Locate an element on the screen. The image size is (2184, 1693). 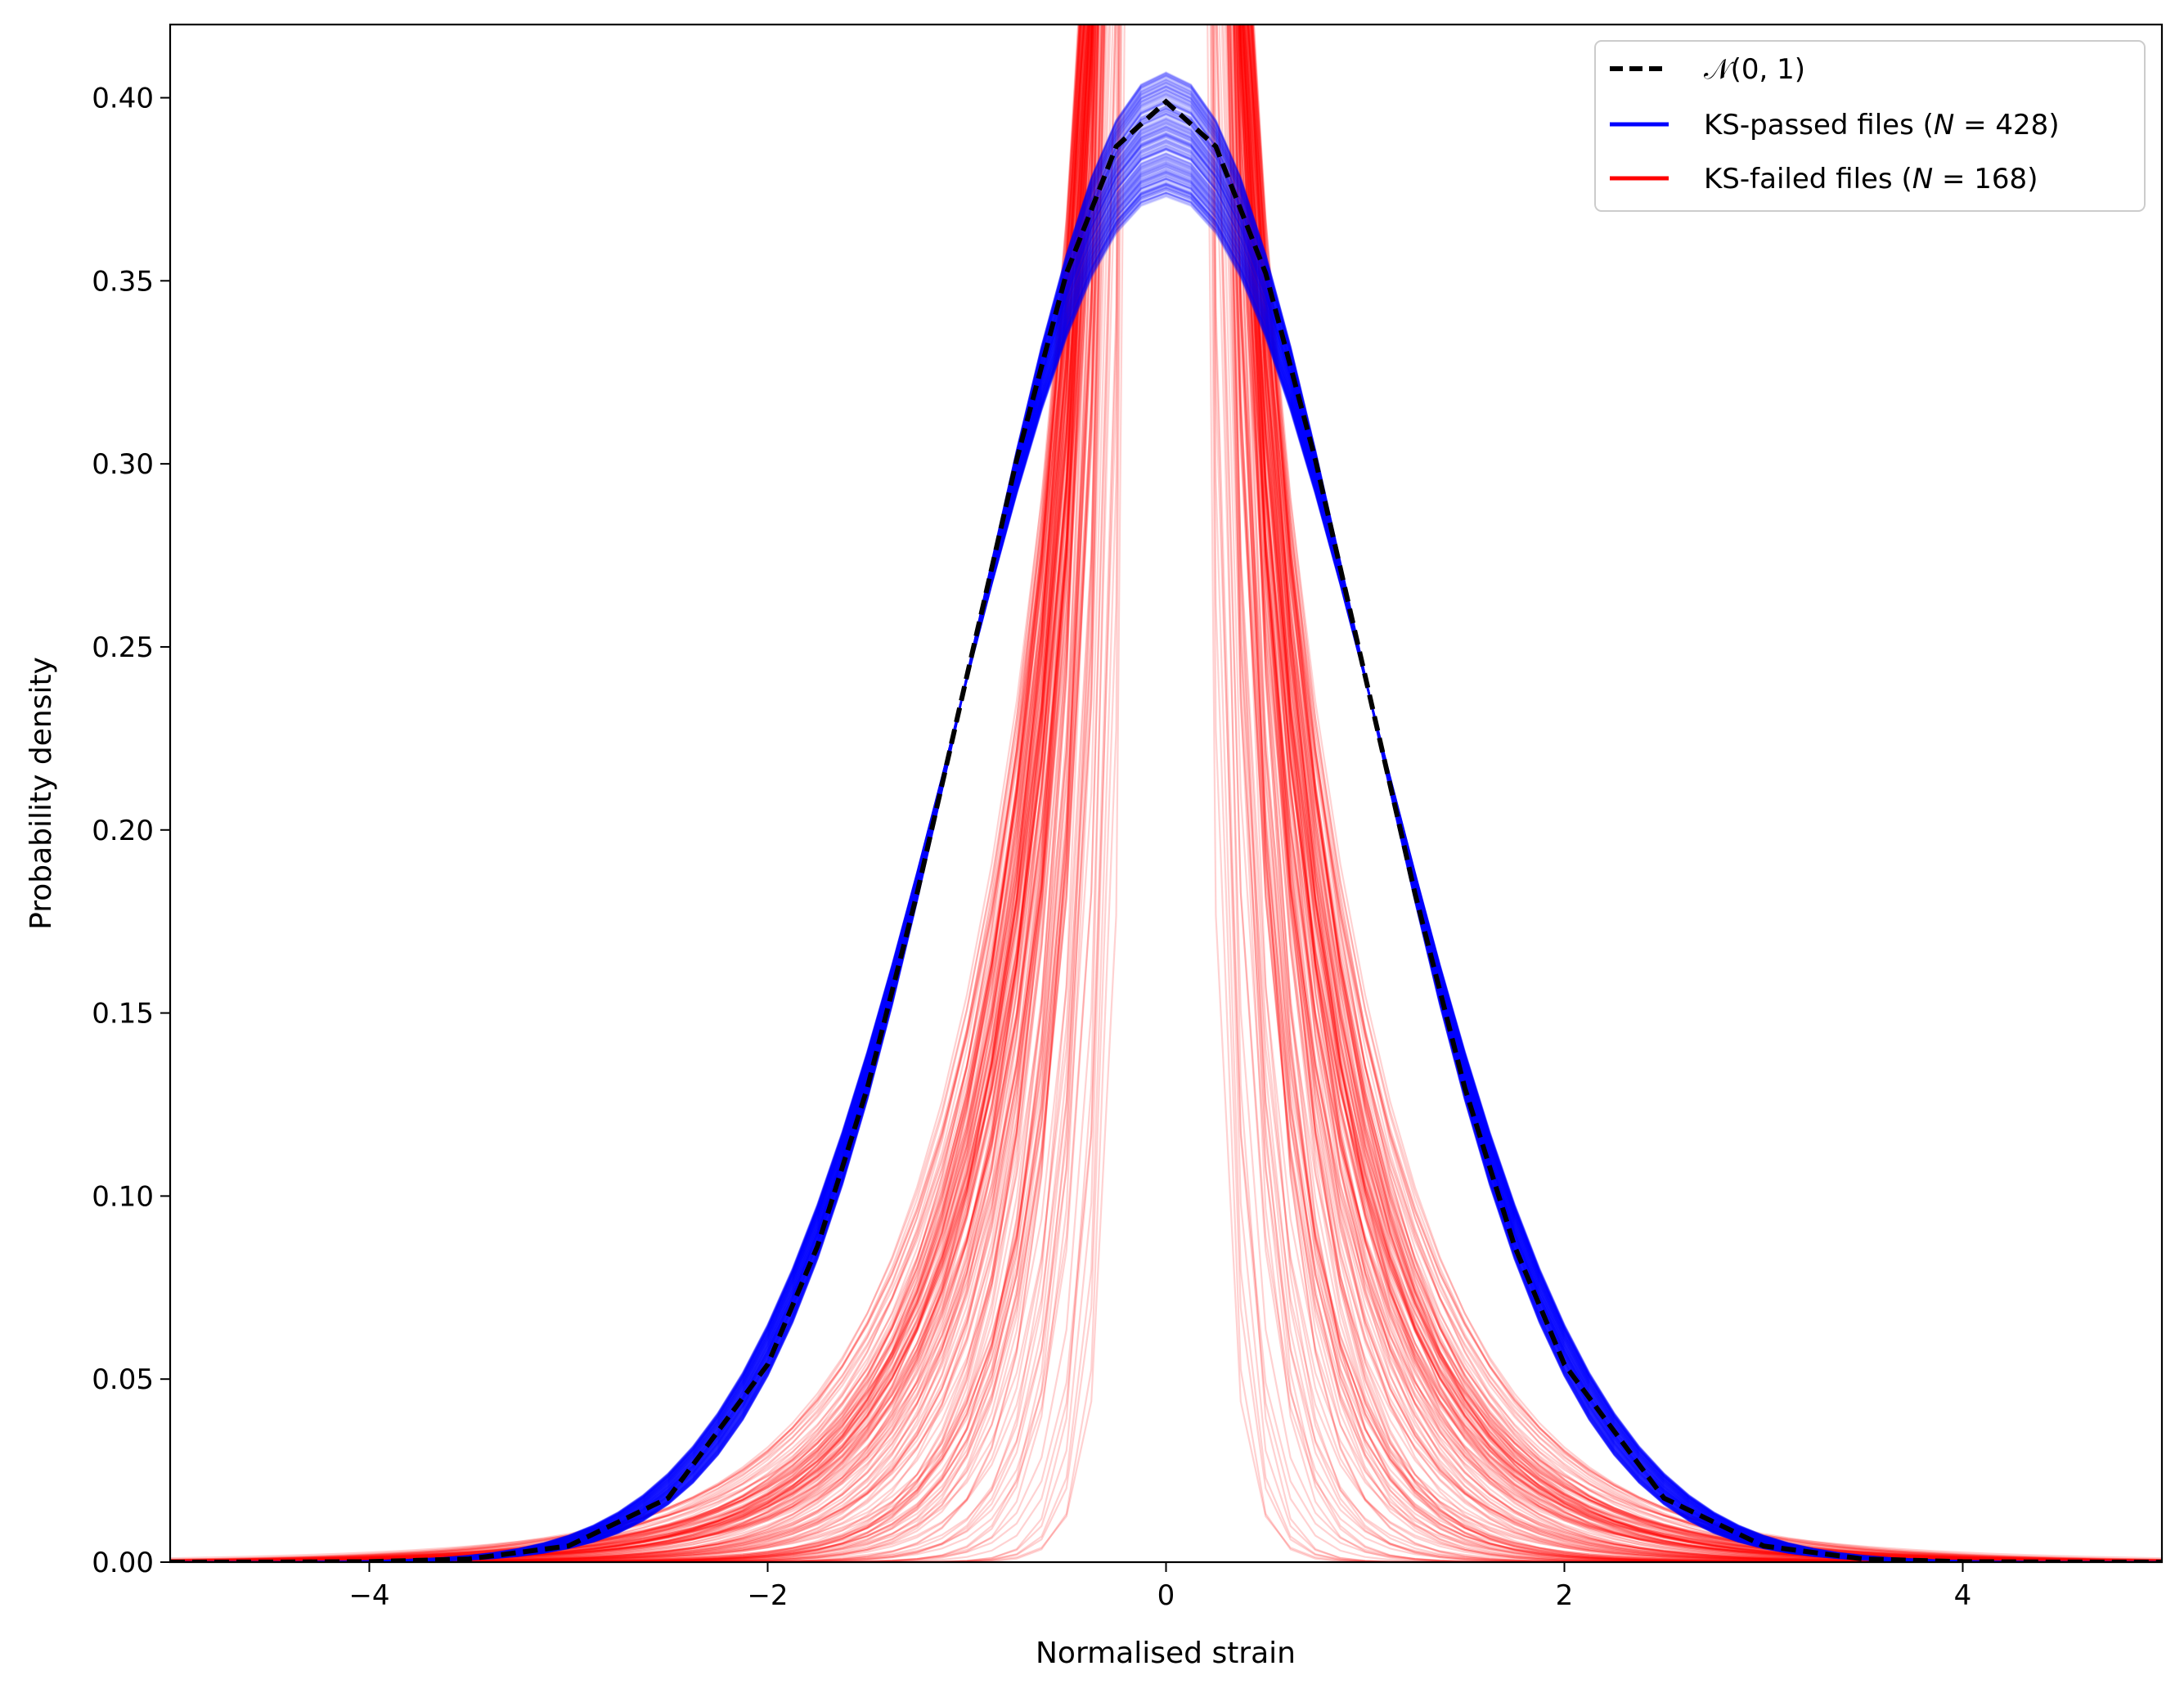
y-axis-label: Probability density is located at coordinates (42, 793).